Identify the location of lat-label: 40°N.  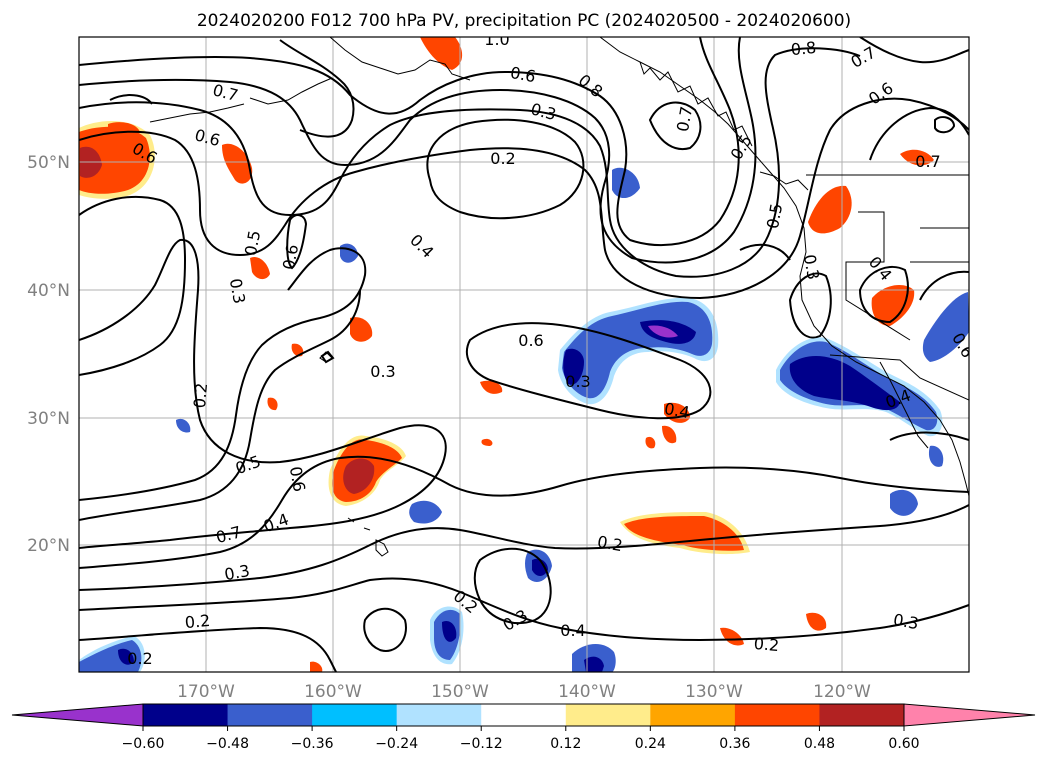
(48, 291).